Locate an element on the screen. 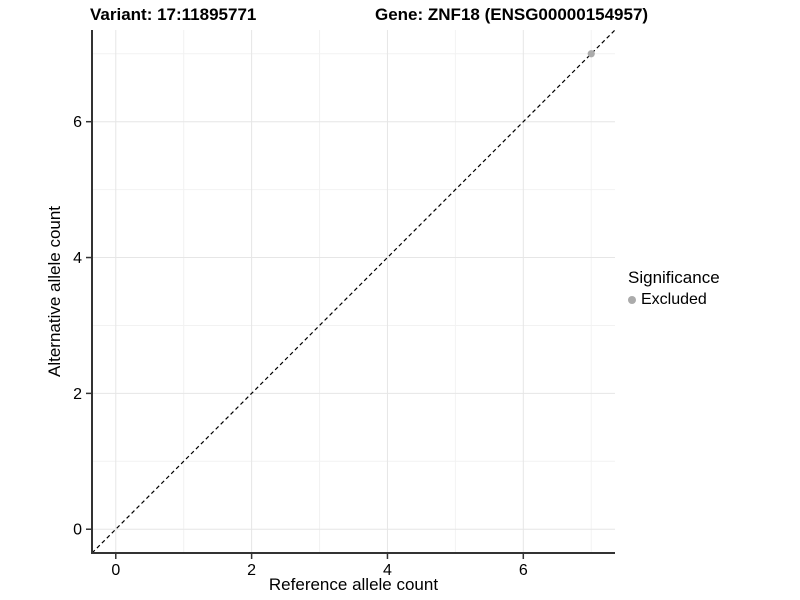 The height and width of the screenshot is (600, 800). legend-item-label: Excluded is located at coordinates (674, 299).